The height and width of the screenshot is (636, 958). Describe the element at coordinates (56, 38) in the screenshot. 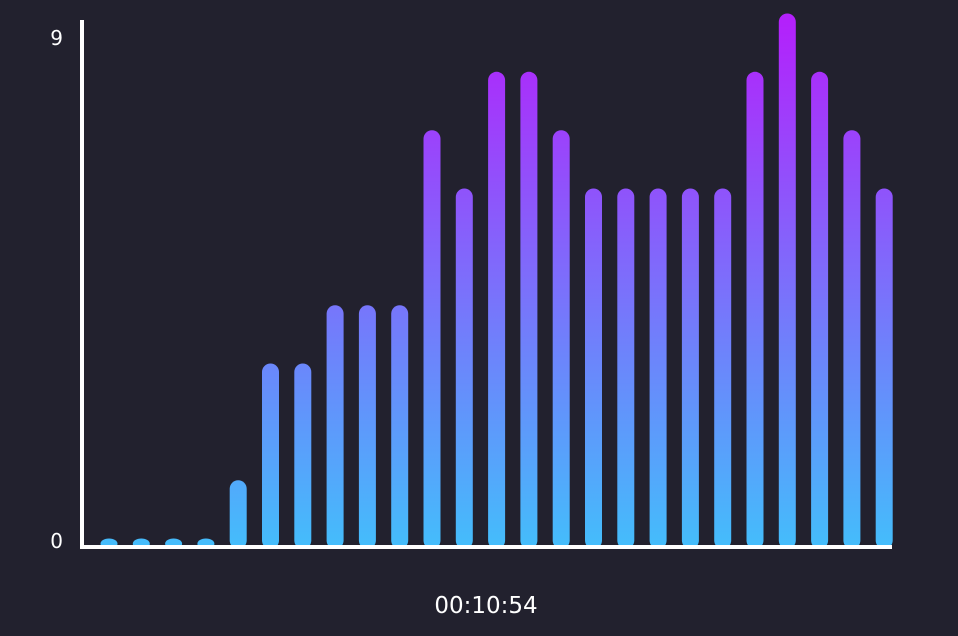

I see `y-tick-label-max: 9` at that location.